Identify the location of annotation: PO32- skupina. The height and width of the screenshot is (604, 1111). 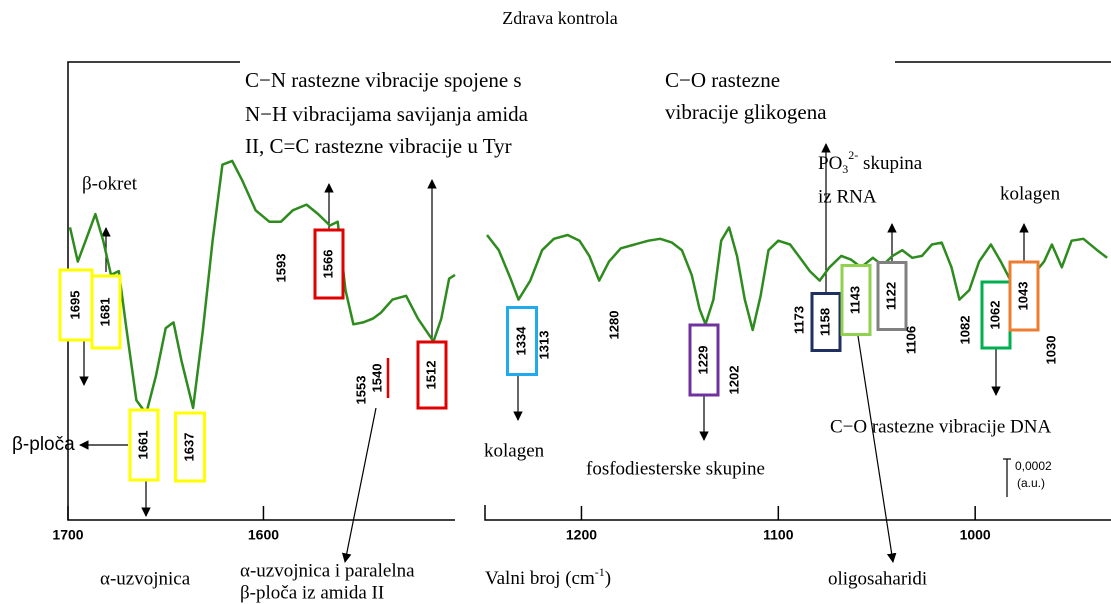
(870, 162).